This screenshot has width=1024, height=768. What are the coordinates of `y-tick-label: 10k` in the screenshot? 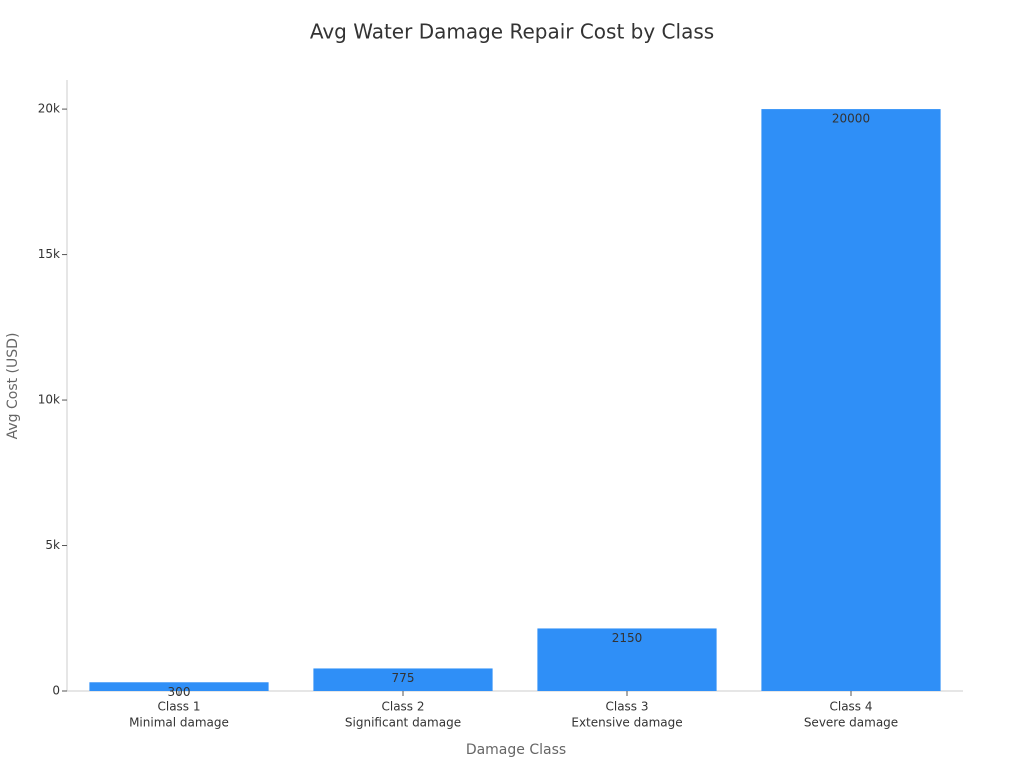 It's located at (49, 400).